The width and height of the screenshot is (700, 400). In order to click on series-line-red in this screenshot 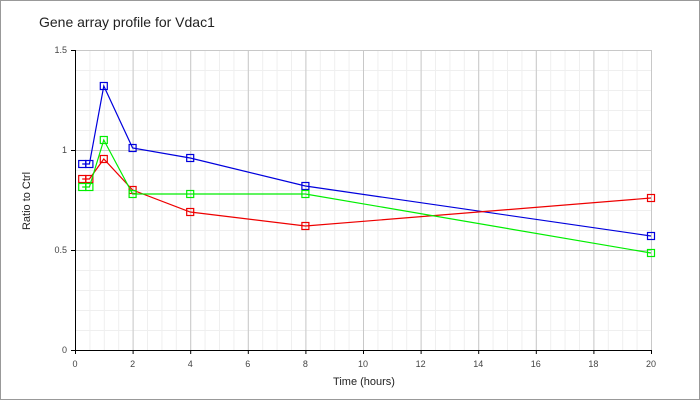, I will do `click(367, 192)`.